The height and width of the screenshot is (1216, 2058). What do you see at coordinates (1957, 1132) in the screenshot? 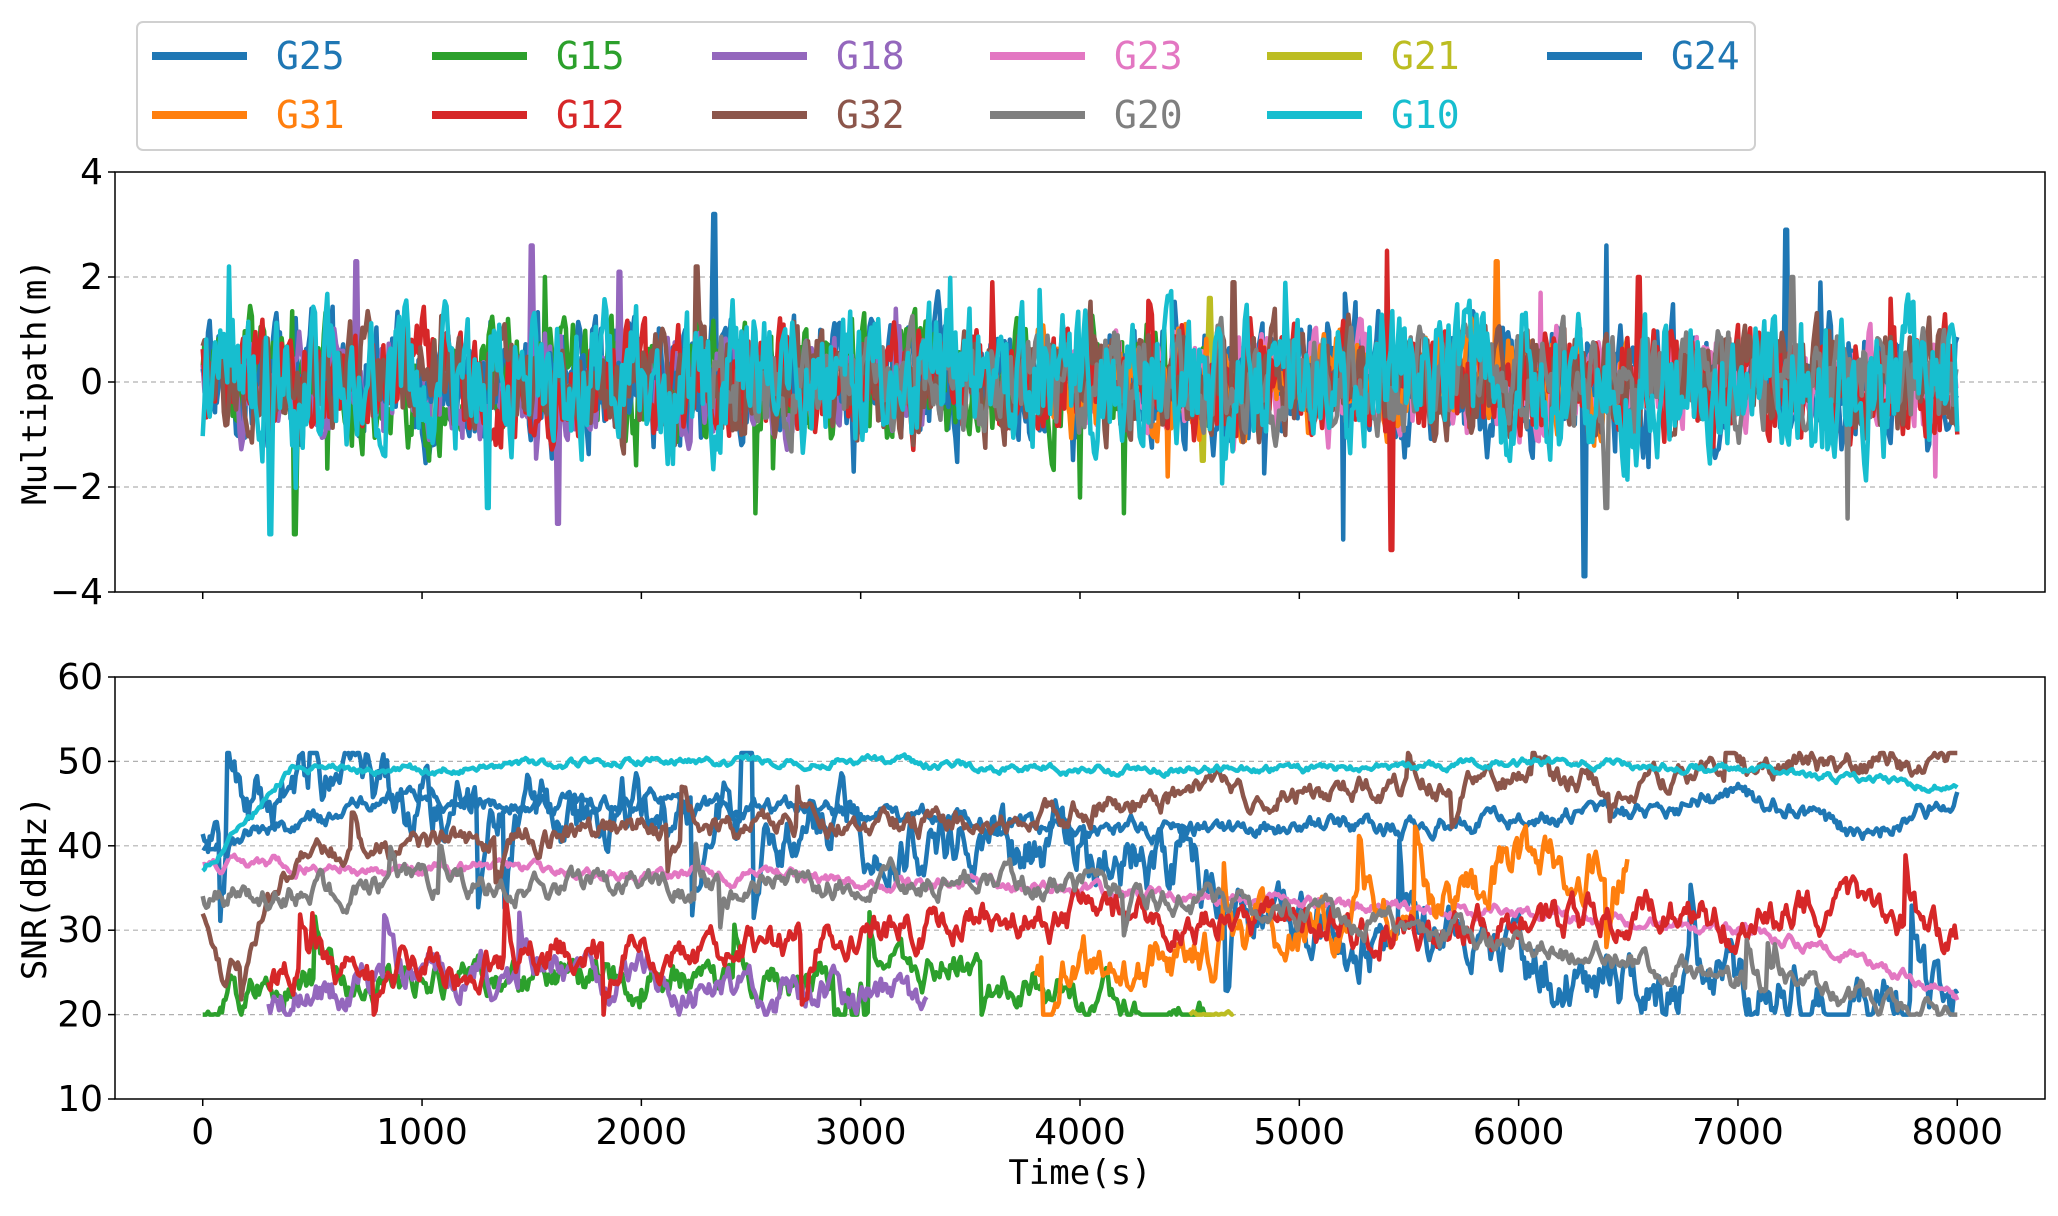
I see `x-tick-label: 8000` at bounding box center [1957, 1132].